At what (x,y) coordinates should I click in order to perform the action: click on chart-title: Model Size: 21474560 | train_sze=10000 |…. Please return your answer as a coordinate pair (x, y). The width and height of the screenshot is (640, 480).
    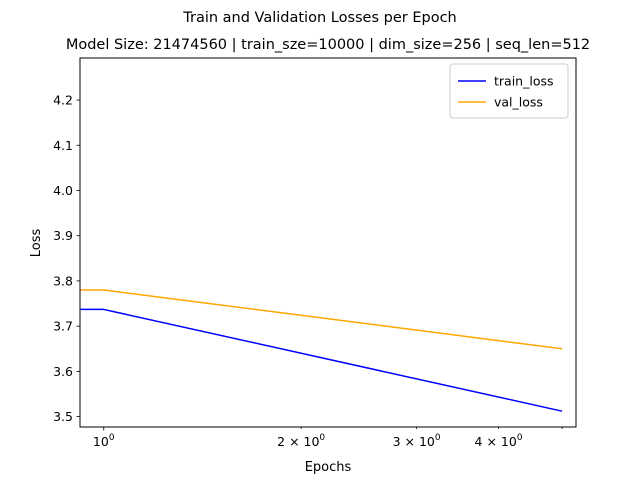
    Looking at the image, I should click on (328, 45).